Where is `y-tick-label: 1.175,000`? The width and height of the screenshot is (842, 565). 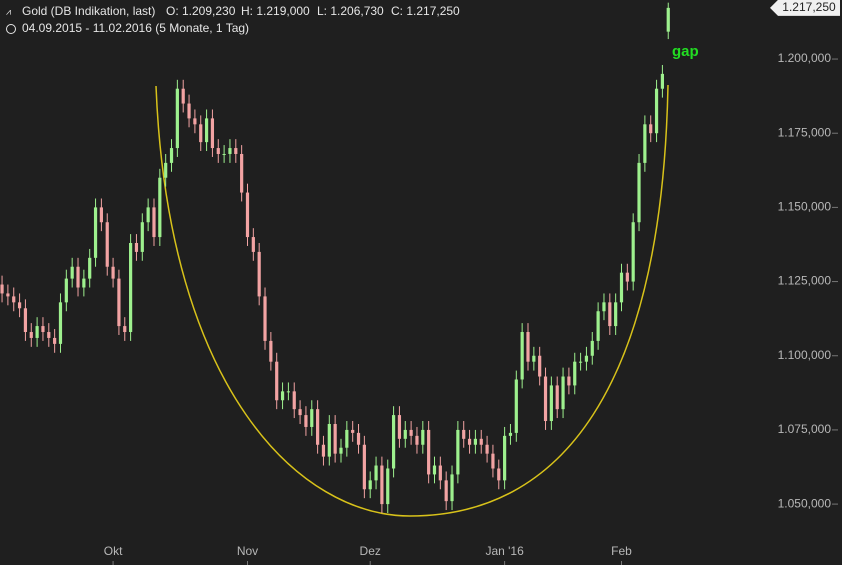 y-tick-label: 1.175,000 is located at coordinates (805, 132).